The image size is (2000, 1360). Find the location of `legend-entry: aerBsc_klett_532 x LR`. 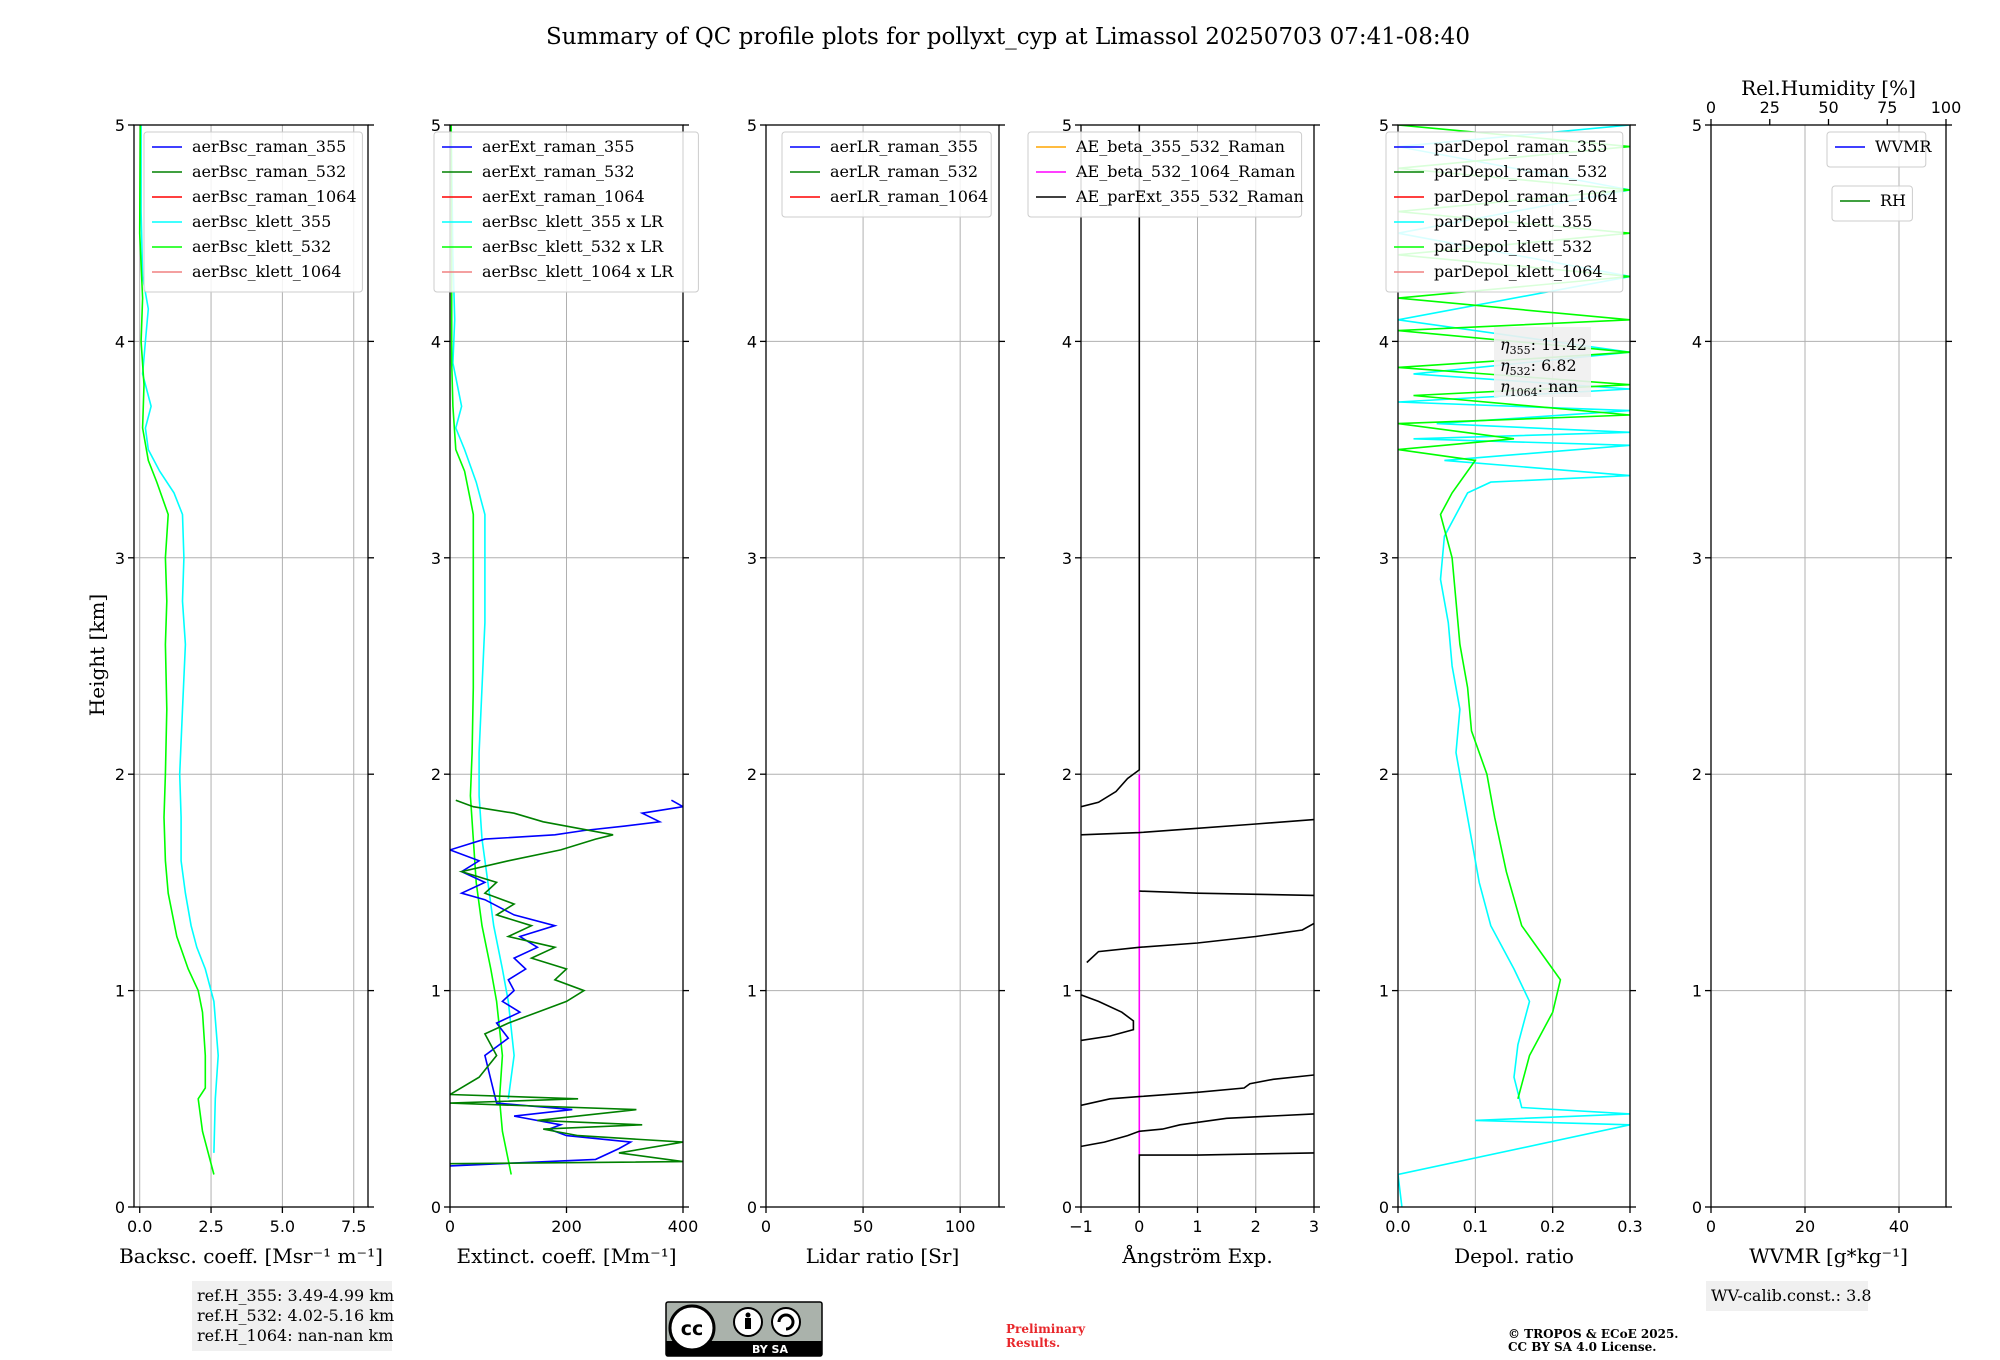

legend-entry: aerBsc_klett_532 x LR is located at coordinates (573, 246).